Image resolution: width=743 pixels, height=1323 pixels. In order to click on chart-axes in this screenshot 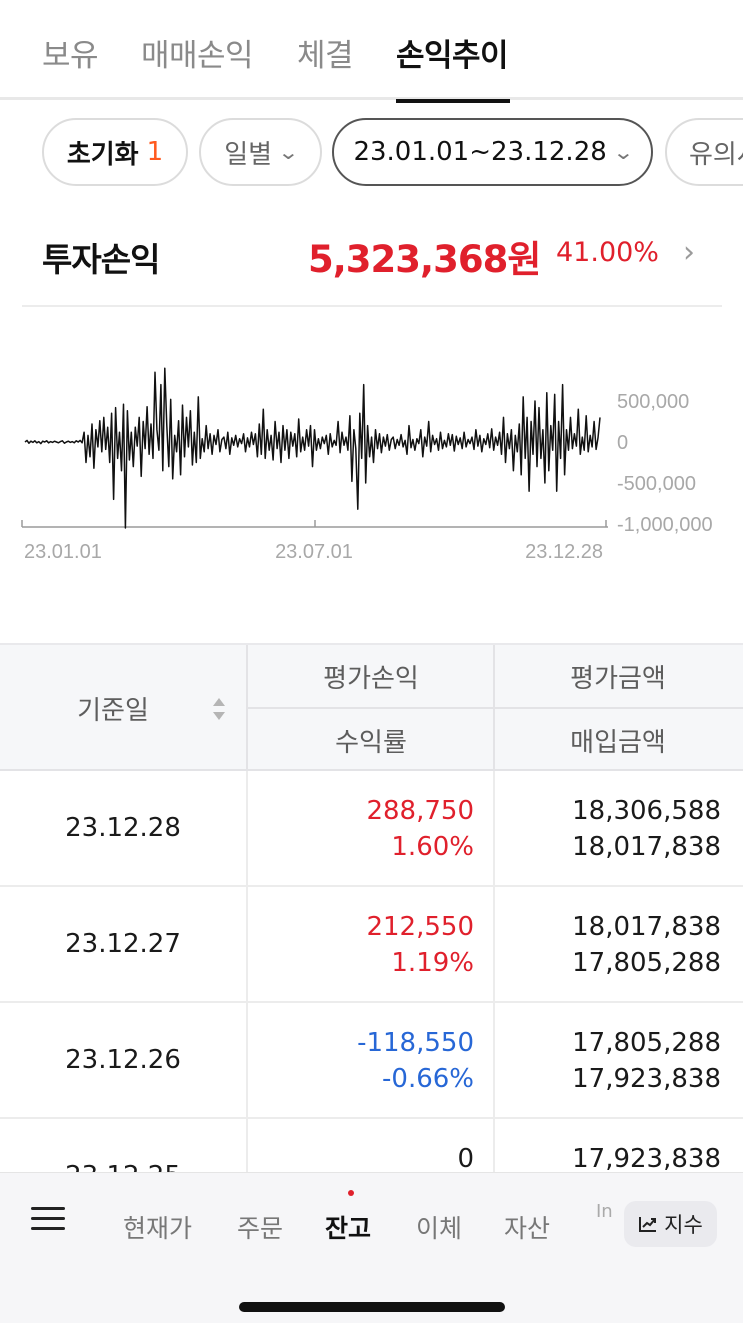, I will do `click(314, 524)`.